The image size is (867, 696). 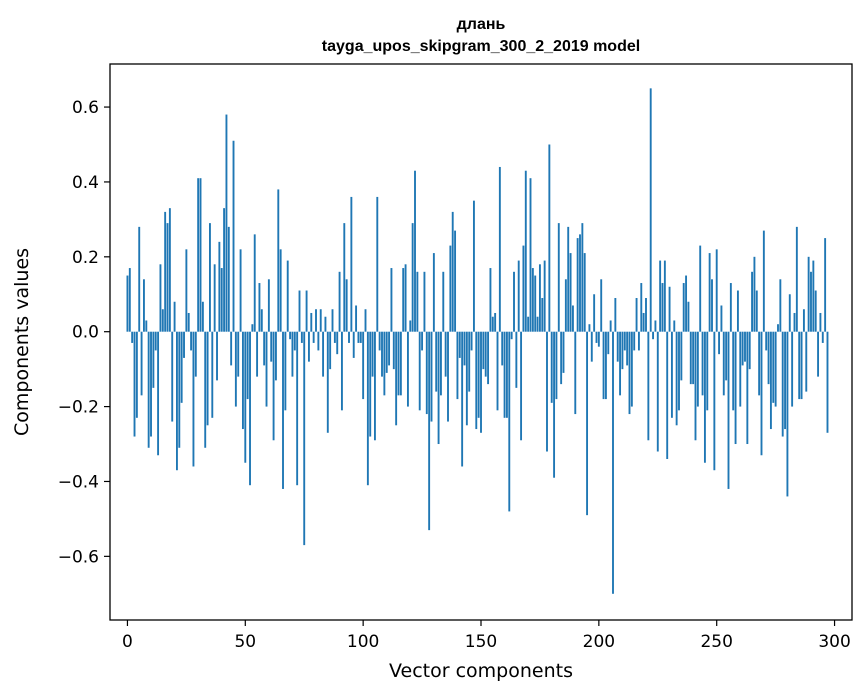 What do you see at coordinates (78, 482) in the screenshot?
I see `y-tick-label: −0.4` at bounding box center [78, 482].